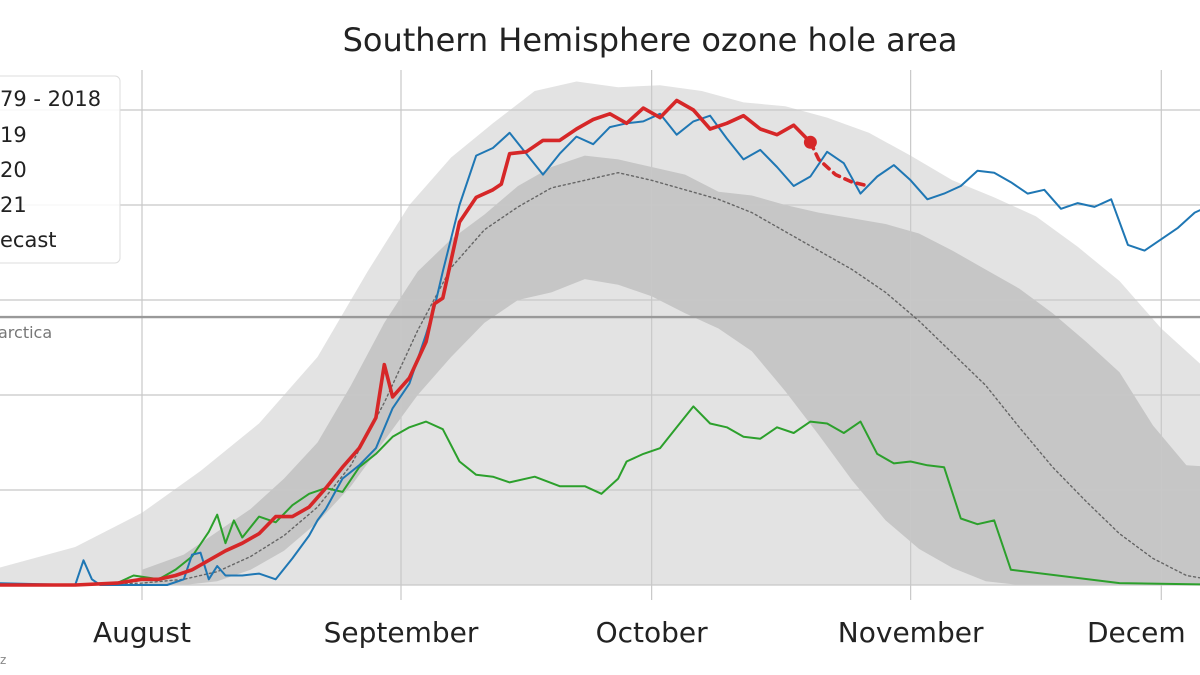 The height and width of the screenshot is (675, 1200). I want to click on legend-entry-forecast: ecast, so click(28, 240).